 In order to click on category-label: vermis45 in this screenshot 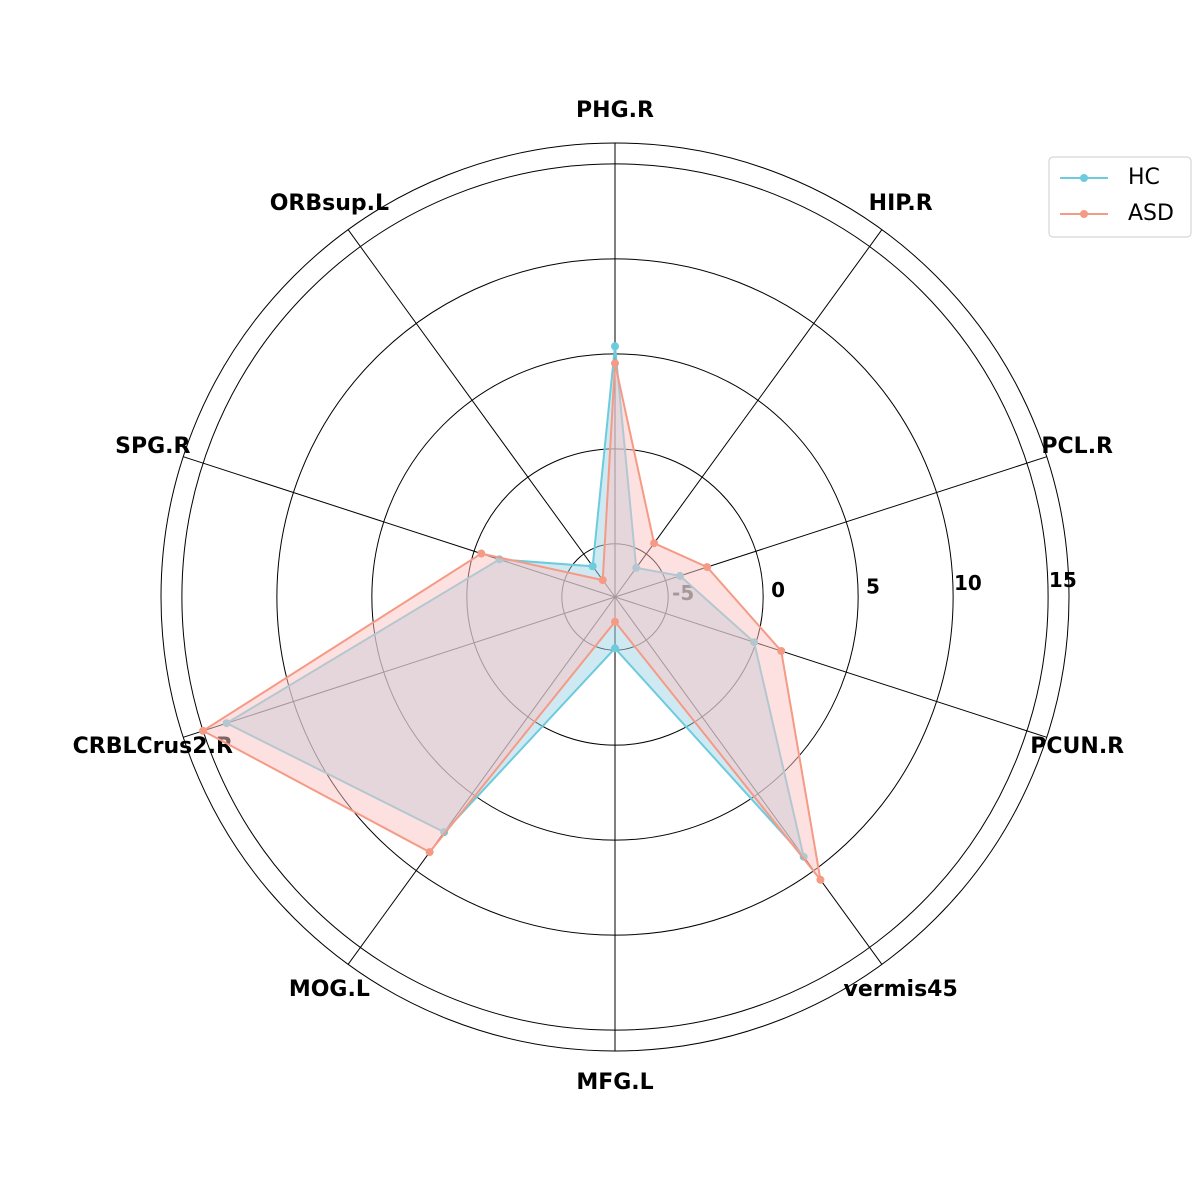, I will do `click(901, 989)`.